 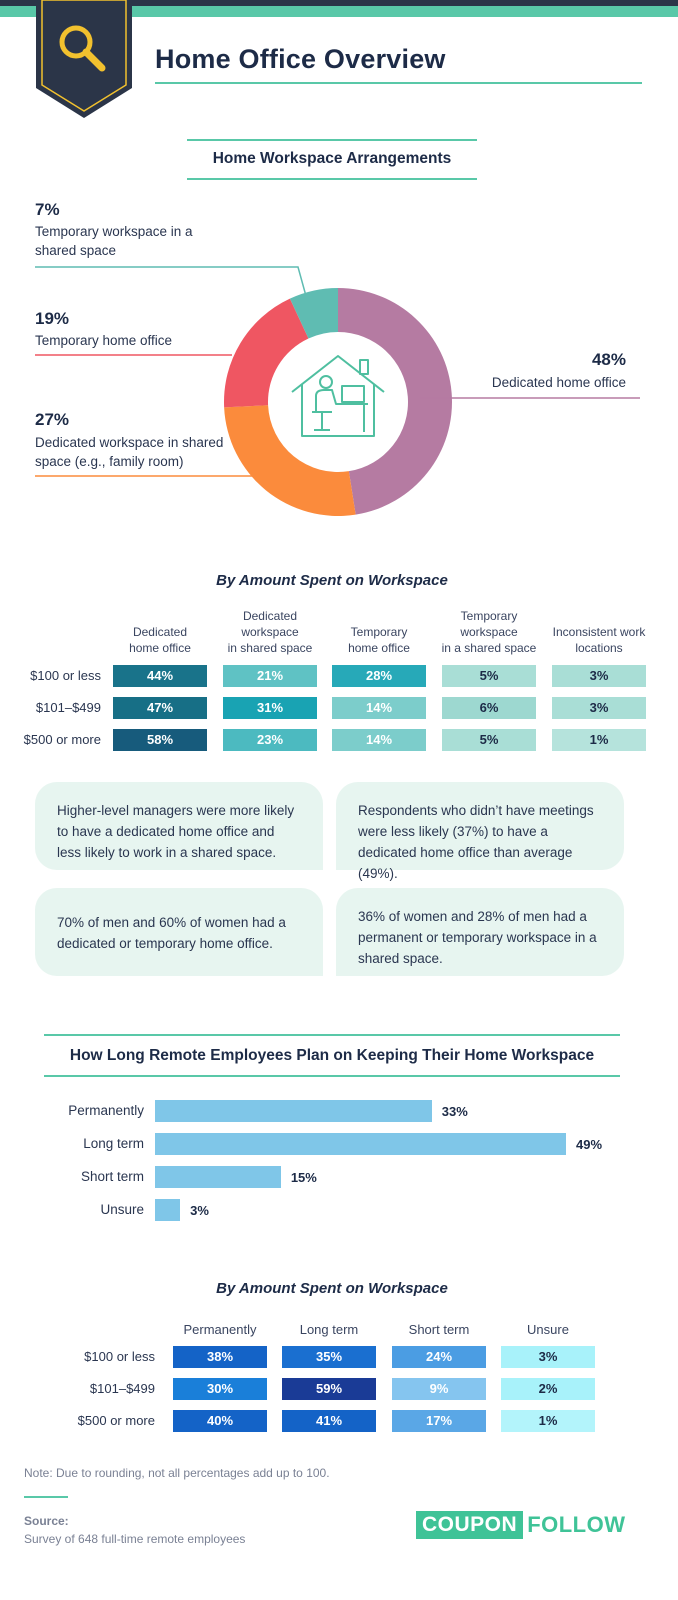 I want to click on table2-cell: 40%, so click(x=220, y=1421).